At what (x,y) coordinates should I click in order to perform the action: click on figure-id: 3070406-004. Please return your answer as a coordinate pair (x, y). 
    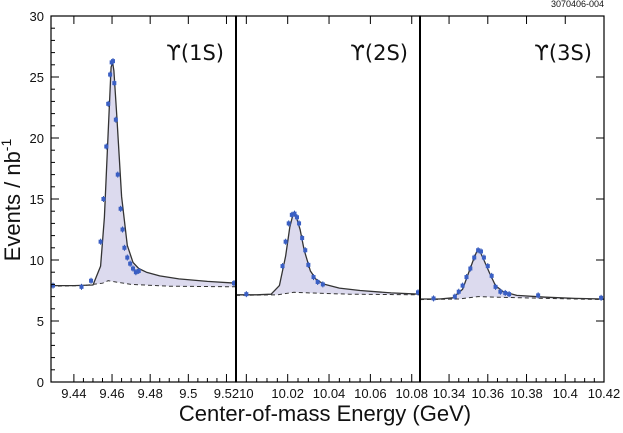
    Looking at the image, I should click on (577, 4).